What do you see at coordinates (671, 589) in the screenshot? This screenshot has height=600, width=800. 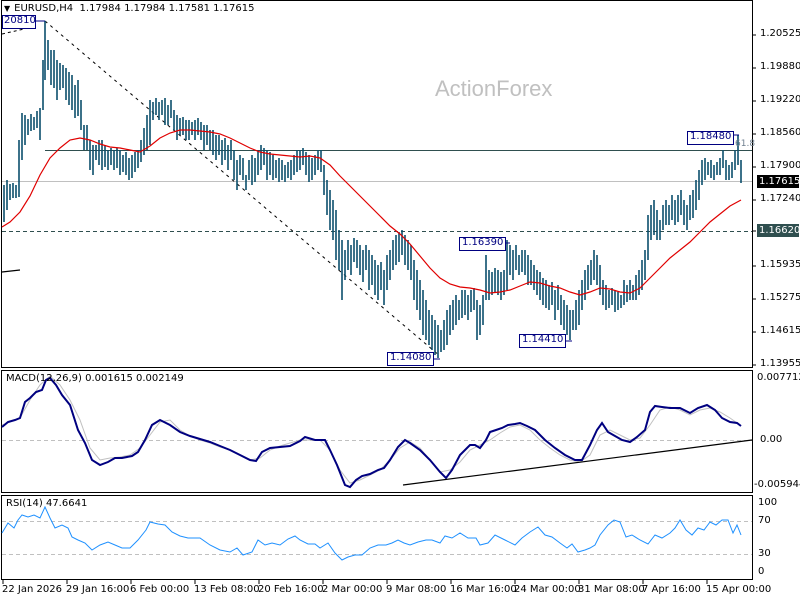 I see `time-label: 7 Apr 16:00` at bounding box center [671, 589].